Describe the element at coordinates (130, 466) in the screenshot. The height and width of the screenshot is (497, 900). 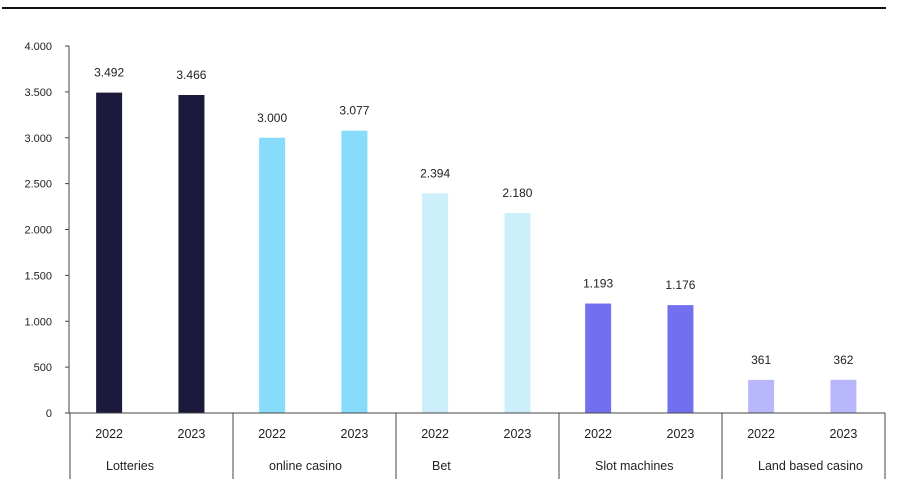
I see `category-label: Lotteries` at that location.